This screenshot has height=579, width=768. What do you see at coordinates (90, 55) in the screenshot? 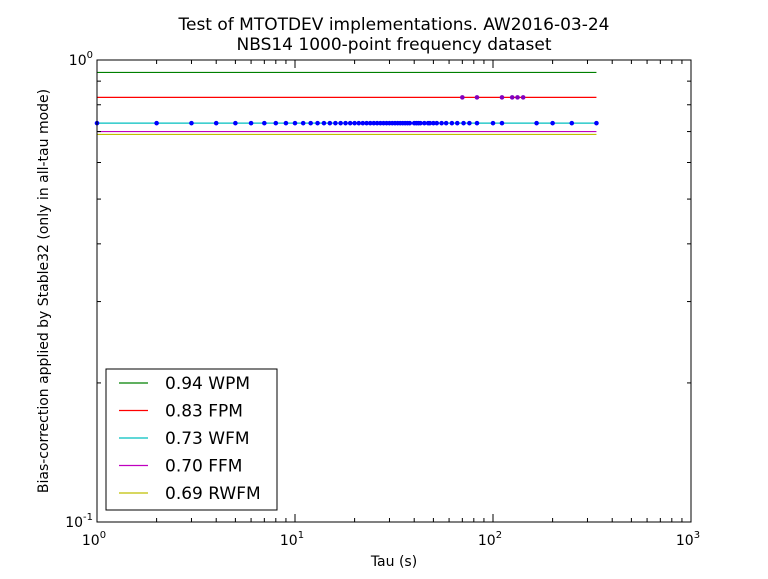
I see `y-tick-exponent-1: 0` at bounding box center [90, 55].